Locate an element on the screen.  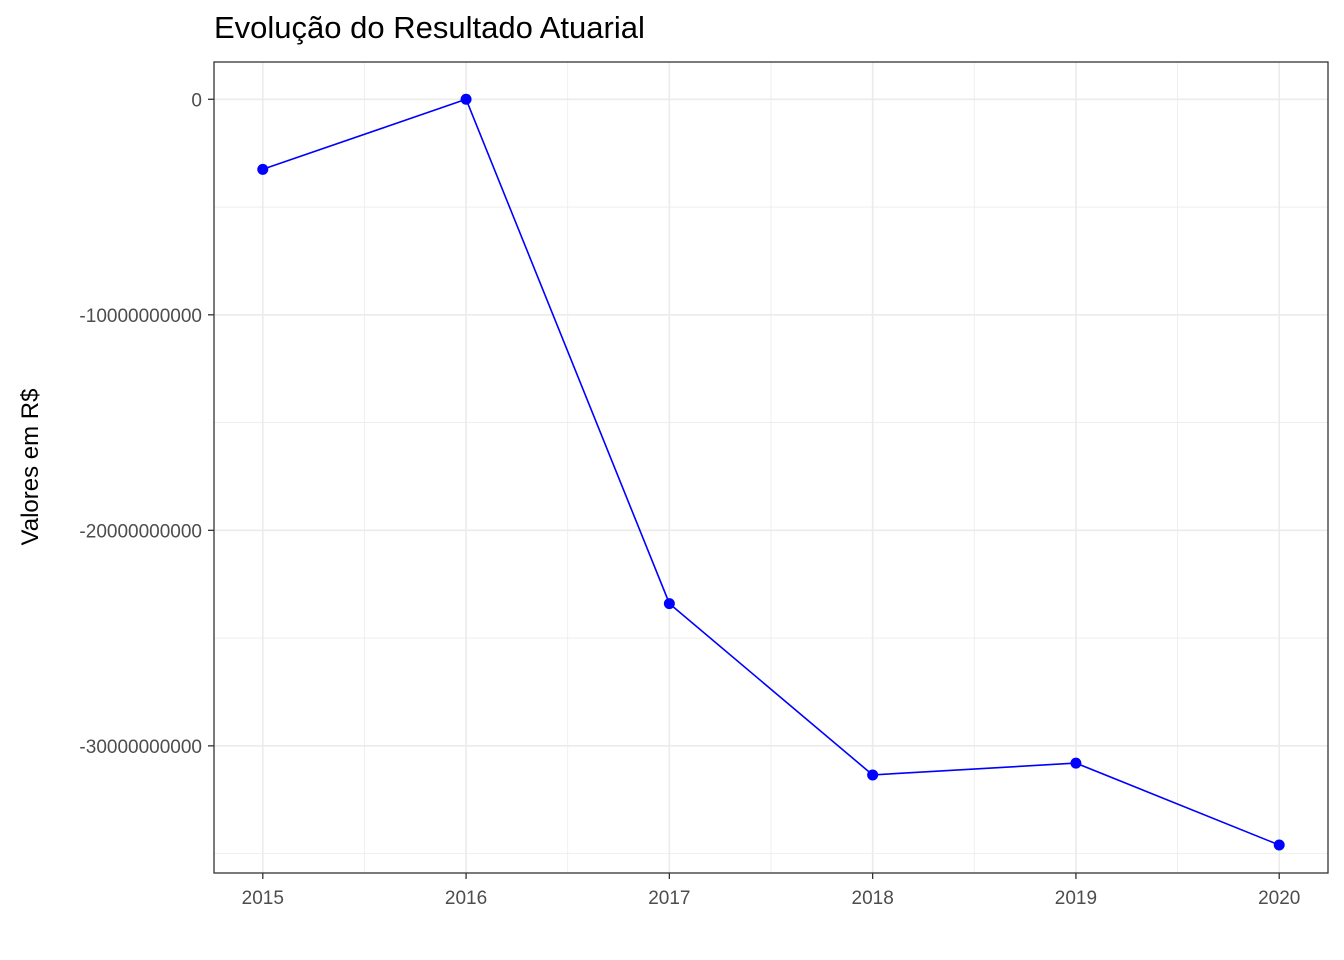
y-tick-label: -10000000000 is located at coordinates (140, 316).